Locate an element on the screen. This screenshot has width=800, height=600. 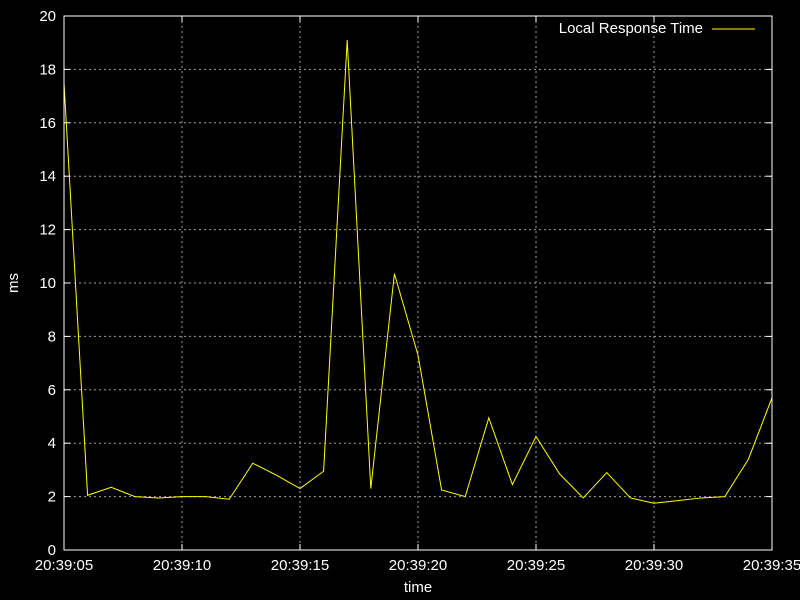
legend: Local Response Time is located at coordinates (657, 28).